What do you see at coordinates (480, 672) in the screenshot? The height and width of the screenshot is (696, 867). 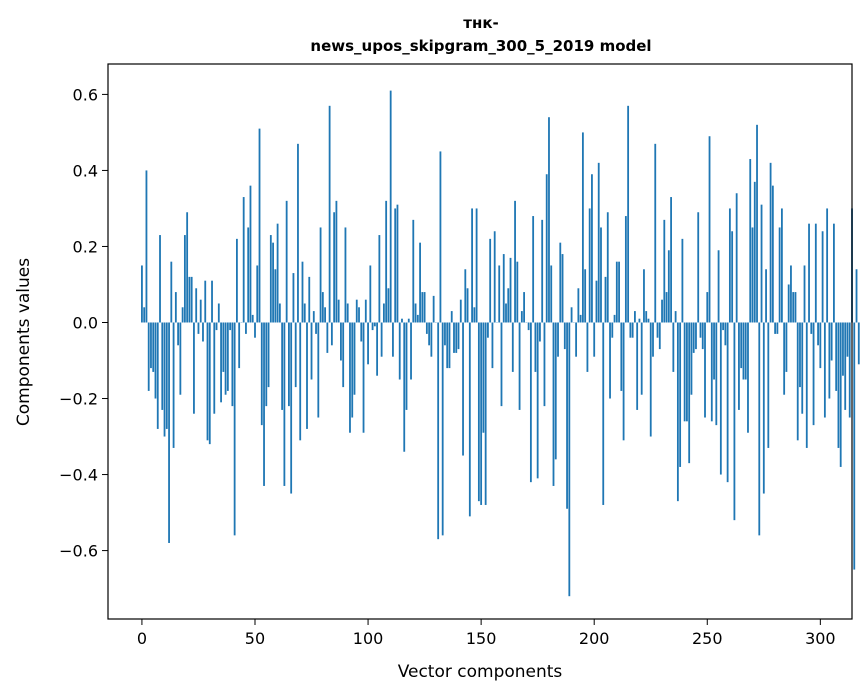 I see `x-axis-label: Vector components` at bounding box center [480, 672].